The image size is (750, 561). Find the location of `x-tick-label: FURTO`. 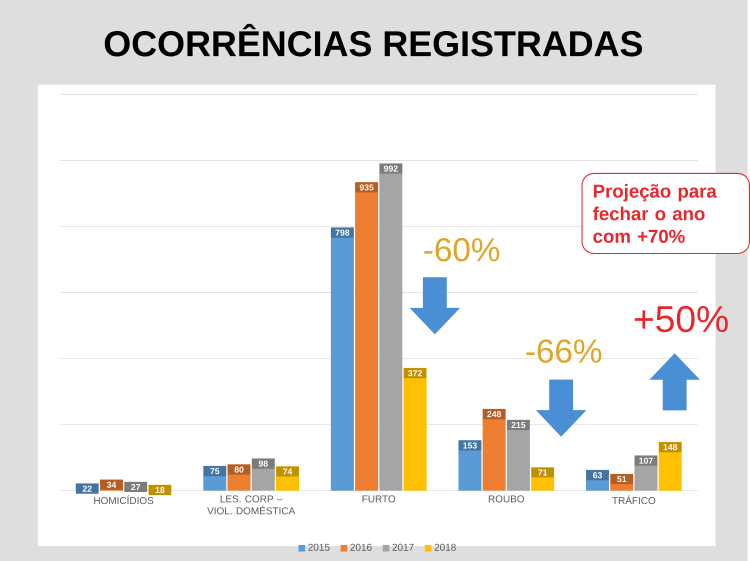

x-tick-label: FURTO is located at coordinates (379, 498).